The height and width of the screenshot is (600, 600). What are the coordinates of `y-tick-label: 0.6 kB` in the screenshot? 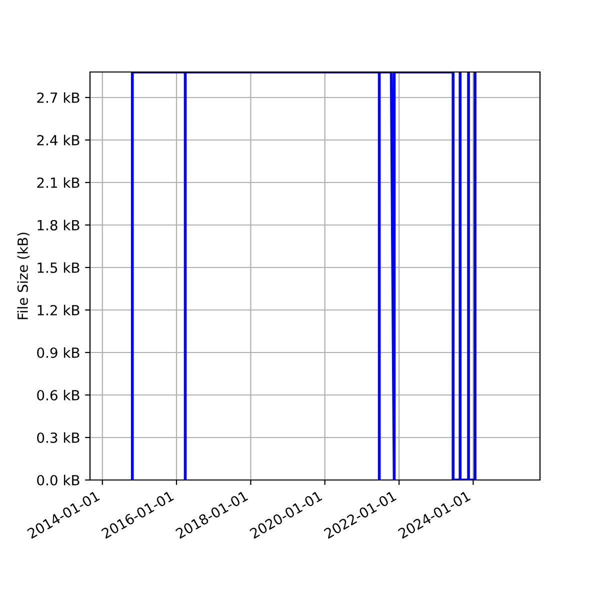 It's located at (58, 395).